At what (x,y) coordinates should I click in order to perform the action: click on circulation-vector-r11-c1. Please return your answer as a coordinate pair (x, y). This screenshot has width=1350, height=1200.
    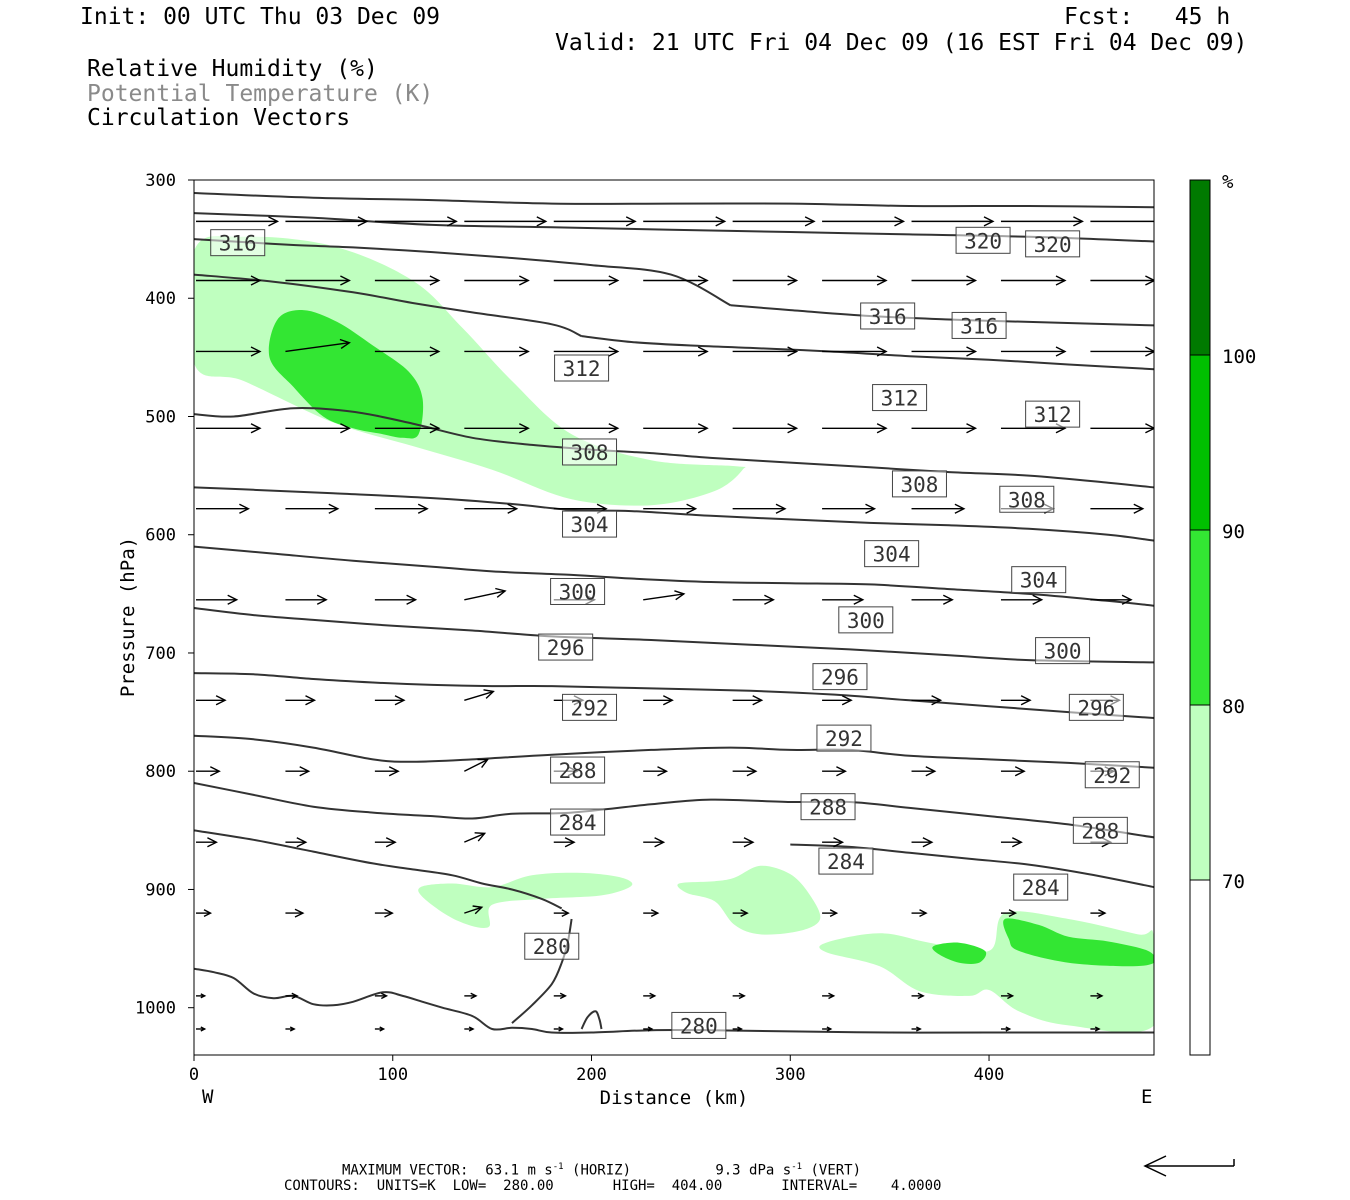
    Looking at the image, I should click on (290, 1029).